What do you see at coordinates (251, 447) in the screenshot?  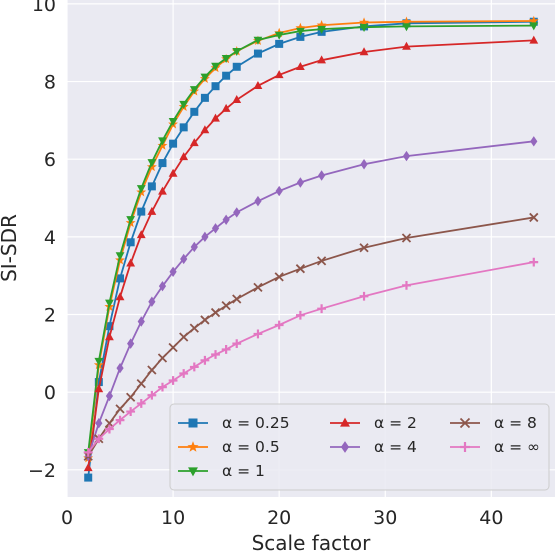 I see `legend-label: α = 0.5` at bounding box center [251, 447].